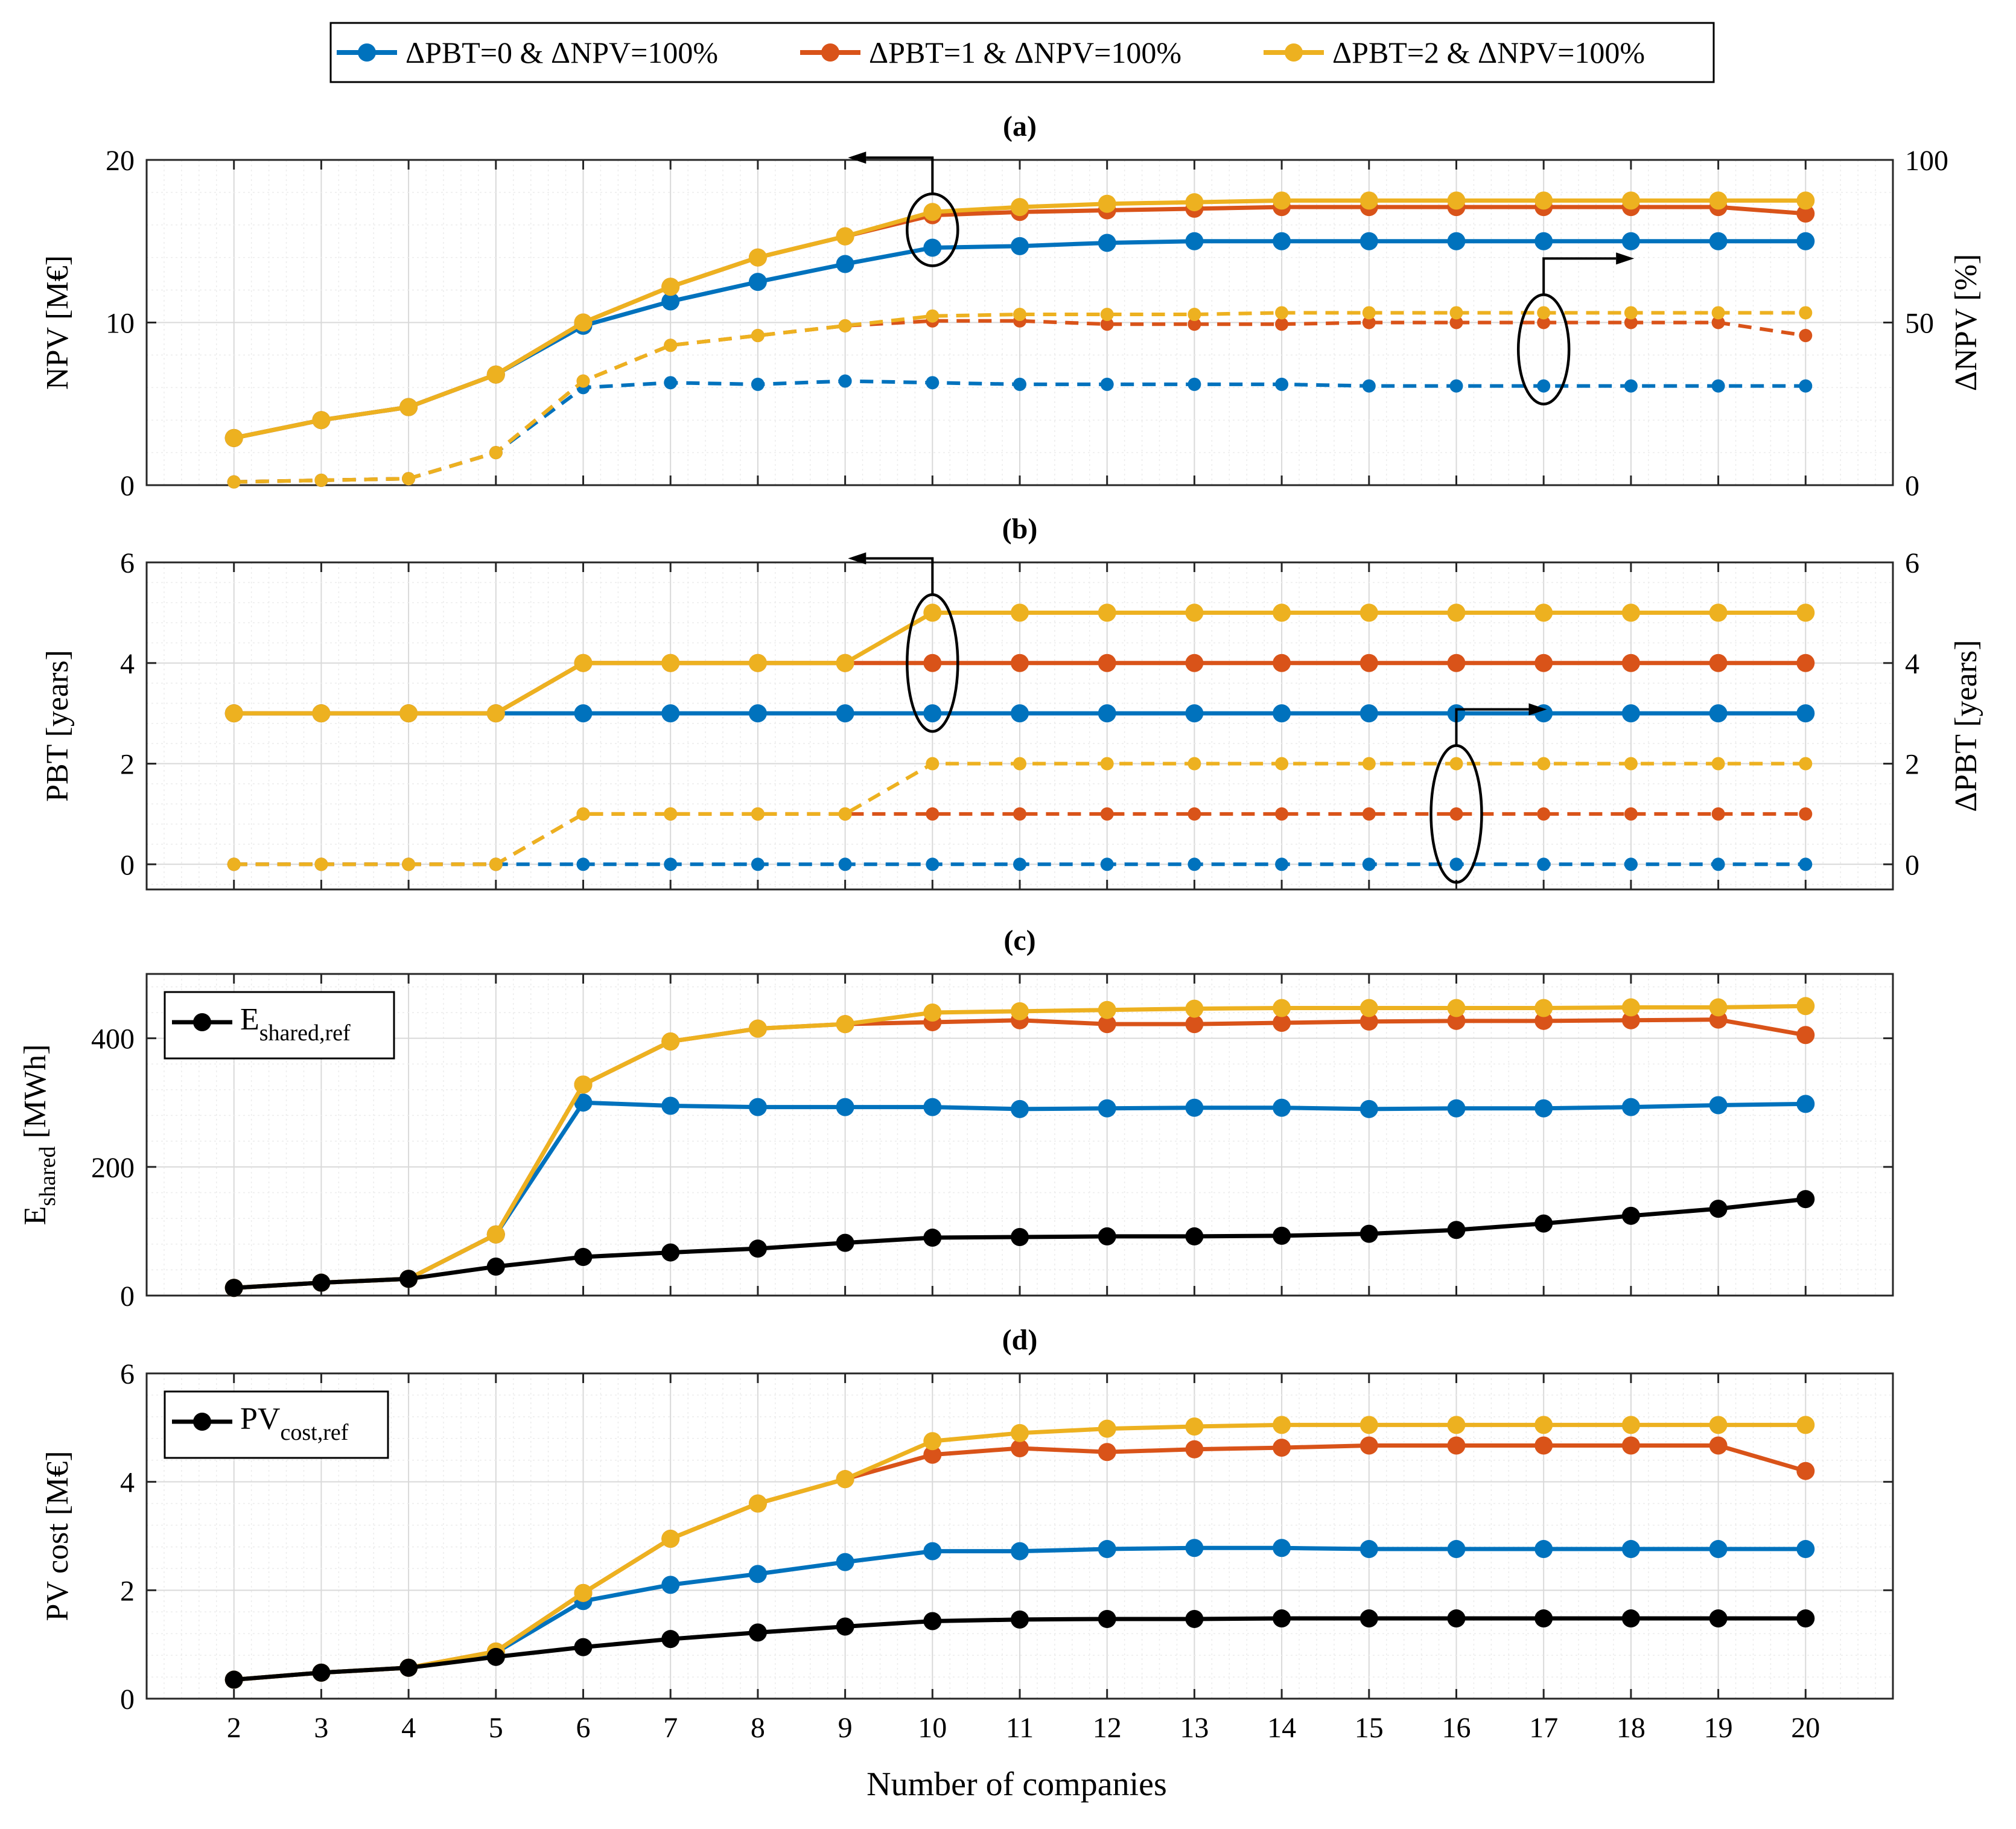  Describe the element at coordinates (202, 1022) in the screenshot. I see `inner-legend-marker` at that location.